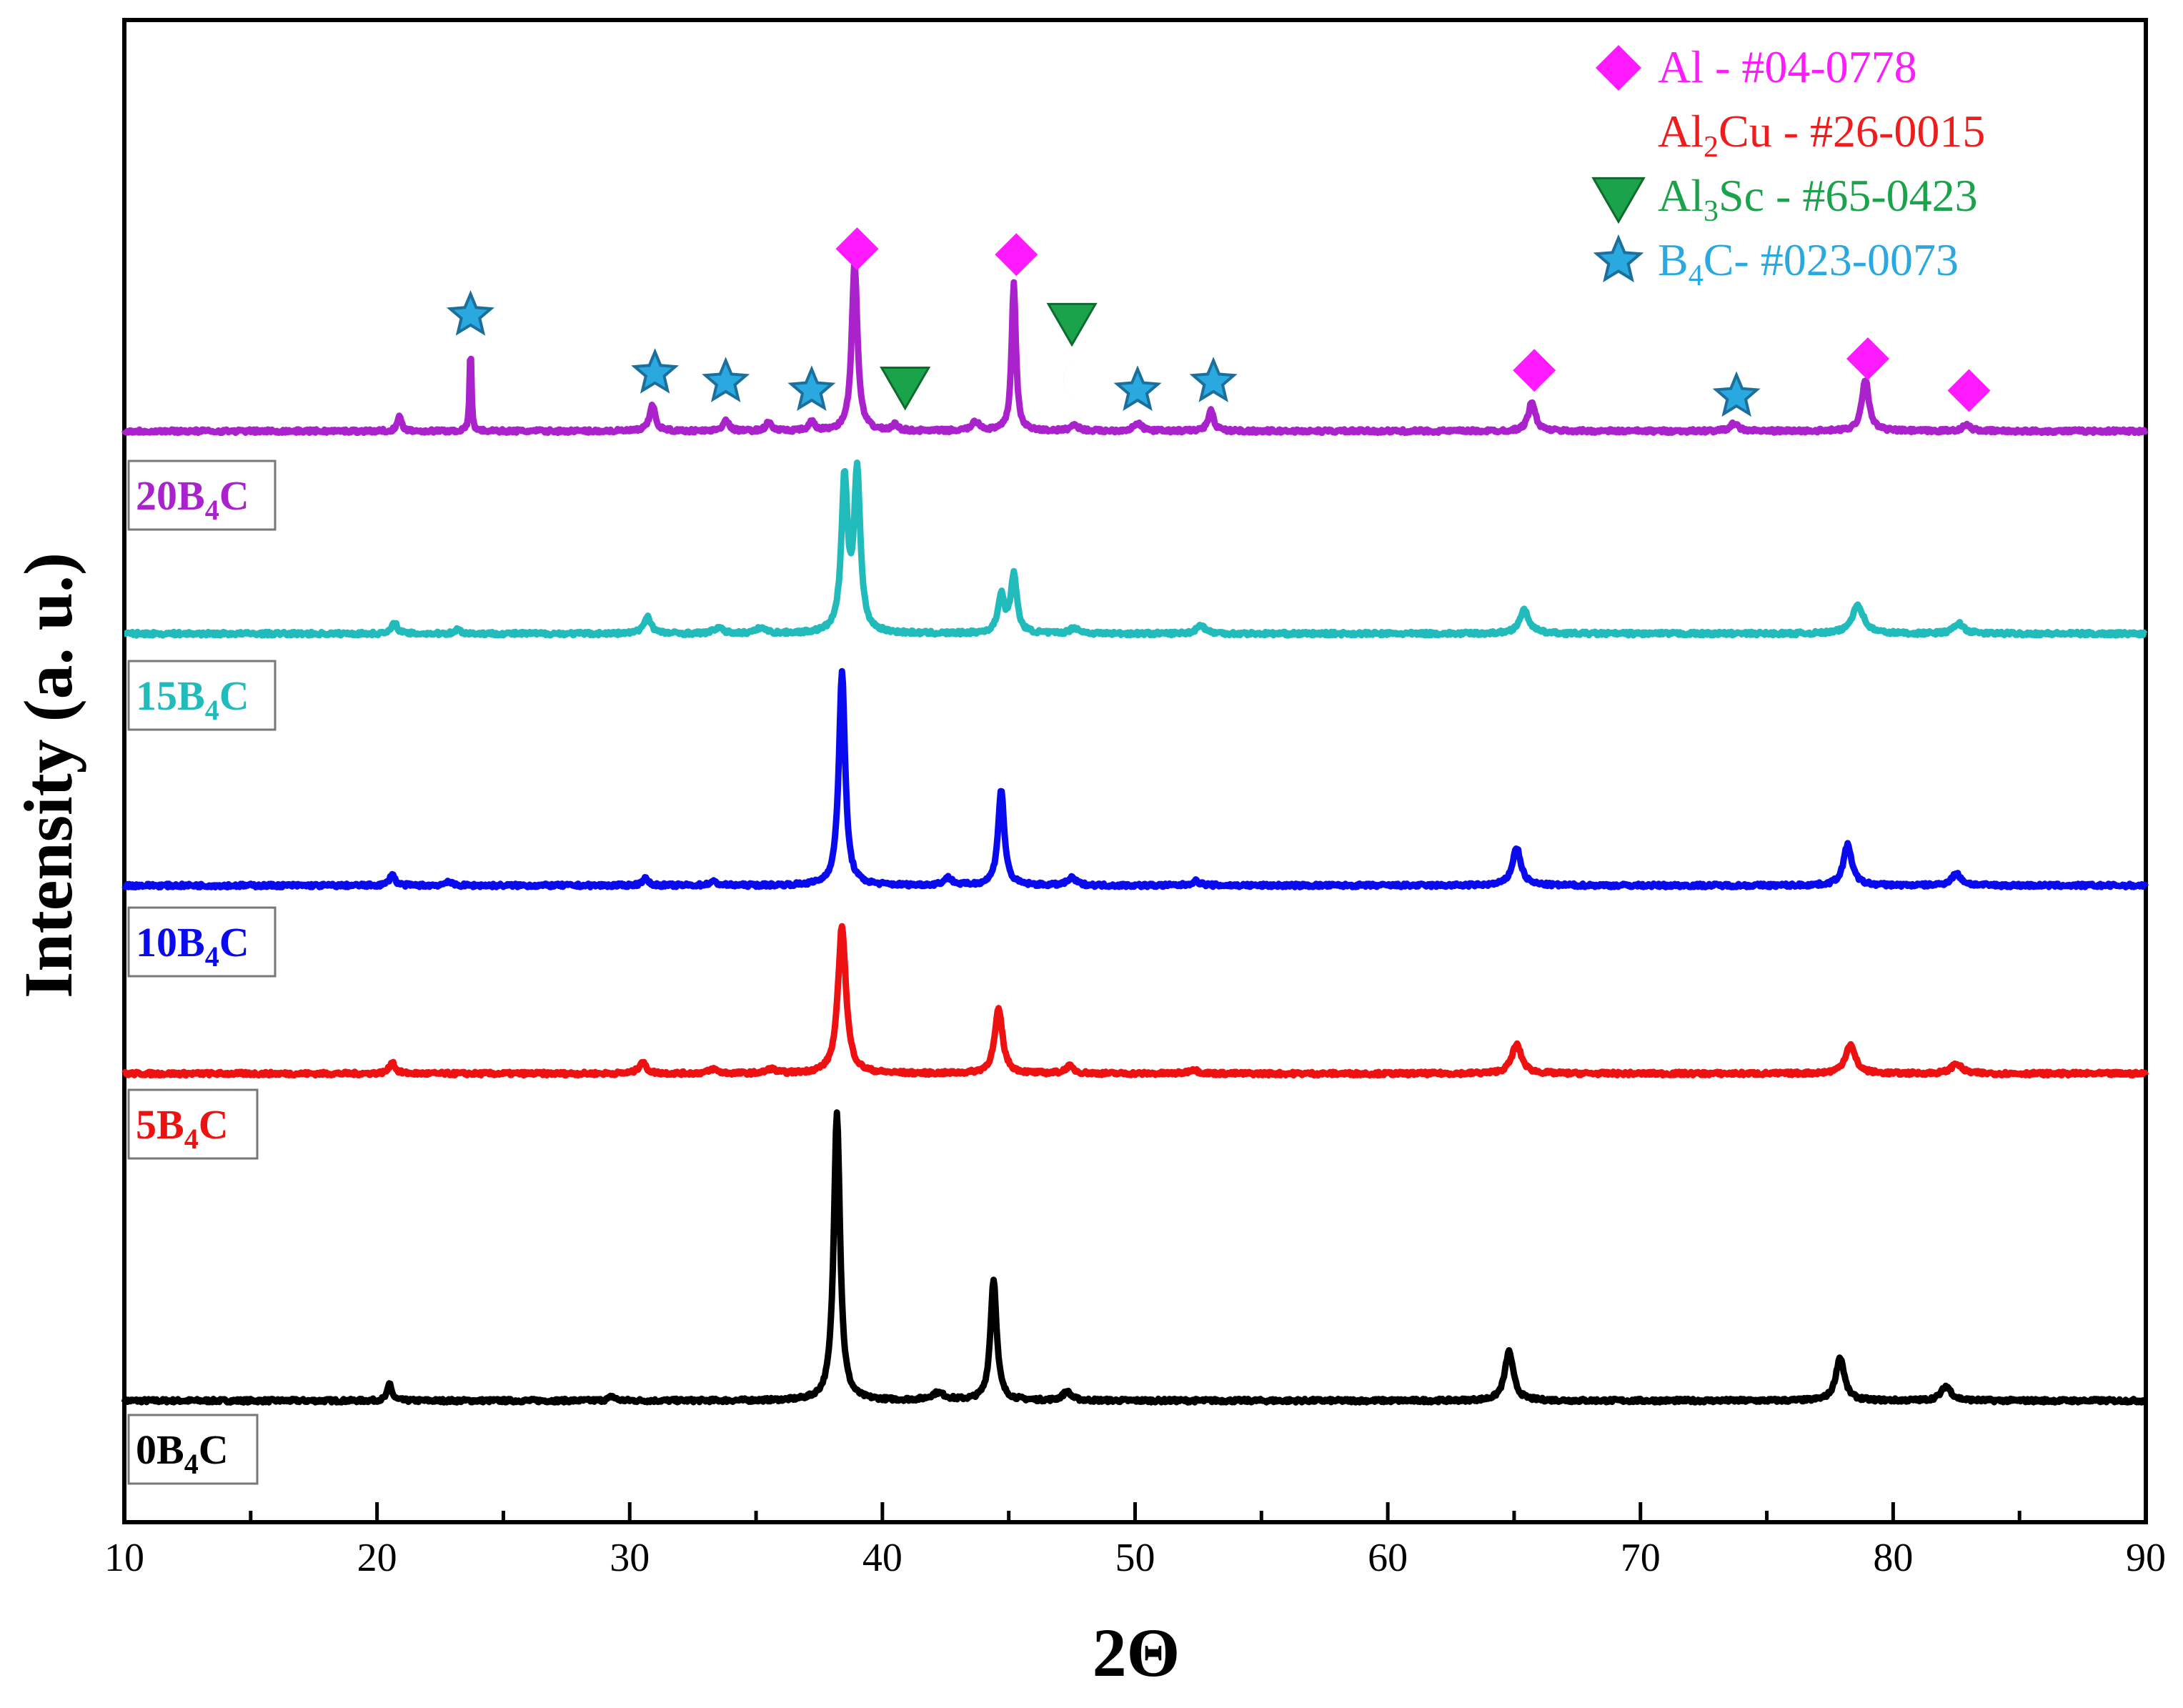 The height and width of the screenshot is (1708, 2183). What do you see at coordinates (882, 1558) in the screenshot?
I see `x-tick-label: 40` at bounding box center [882, 1558].